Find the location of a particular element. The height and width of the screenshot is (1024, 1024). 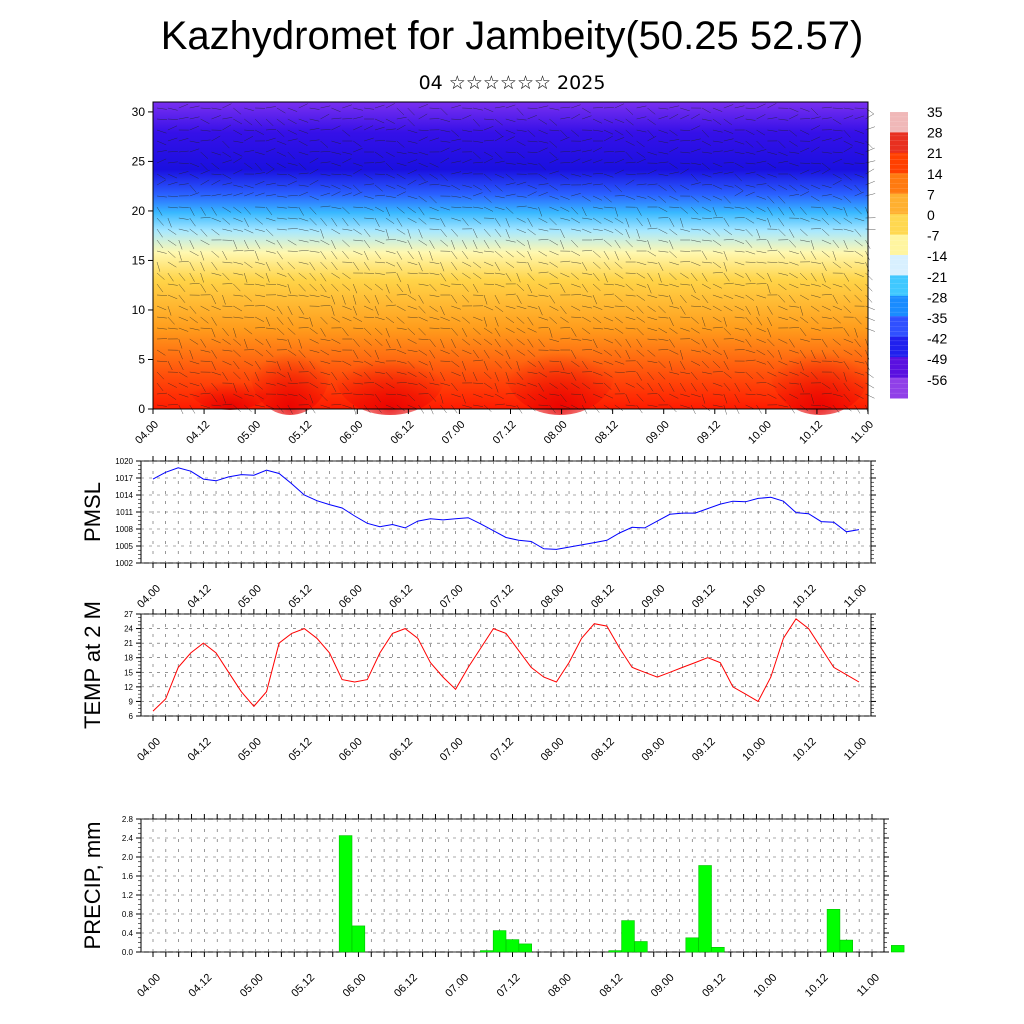

x-tick-label: 10.00 is located at coordinates (765, 986).